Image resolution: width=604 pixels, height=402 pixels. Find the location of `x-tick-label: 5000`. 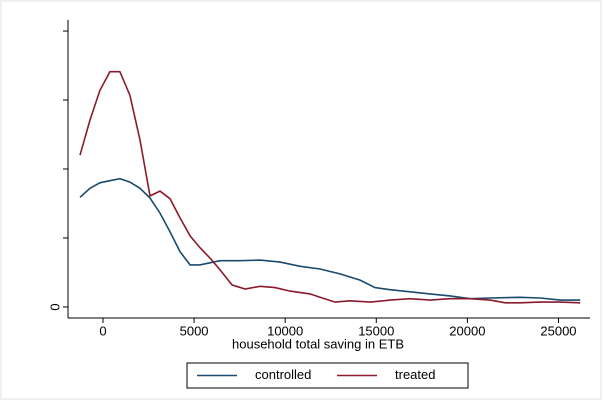

x-tick-label: 5000 is located at coordinates (194, 330).